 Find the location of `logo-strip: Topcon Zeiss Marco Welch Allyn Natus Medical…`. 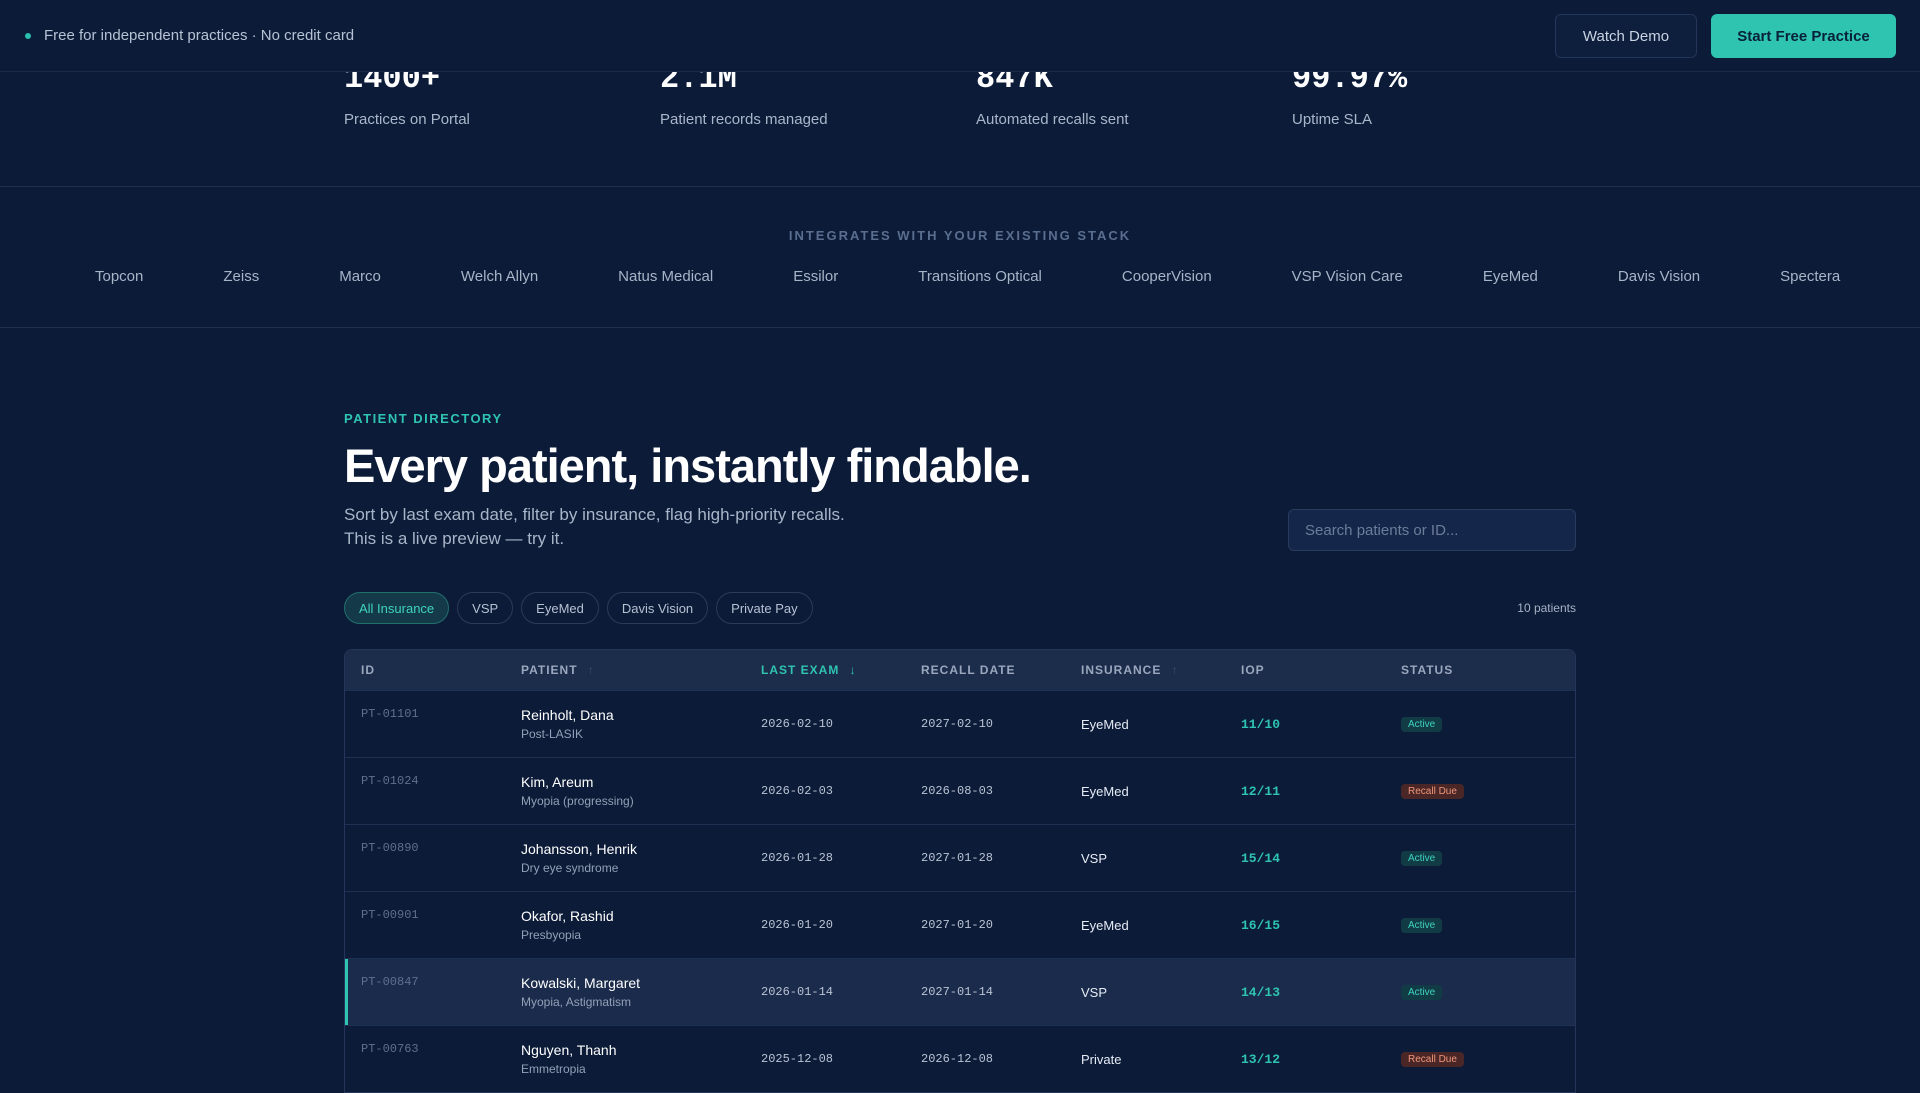

logo-strip: Topcon Zeiss Marco Welch Allyn Natus Medical… is located at coordinates (1007, 276).